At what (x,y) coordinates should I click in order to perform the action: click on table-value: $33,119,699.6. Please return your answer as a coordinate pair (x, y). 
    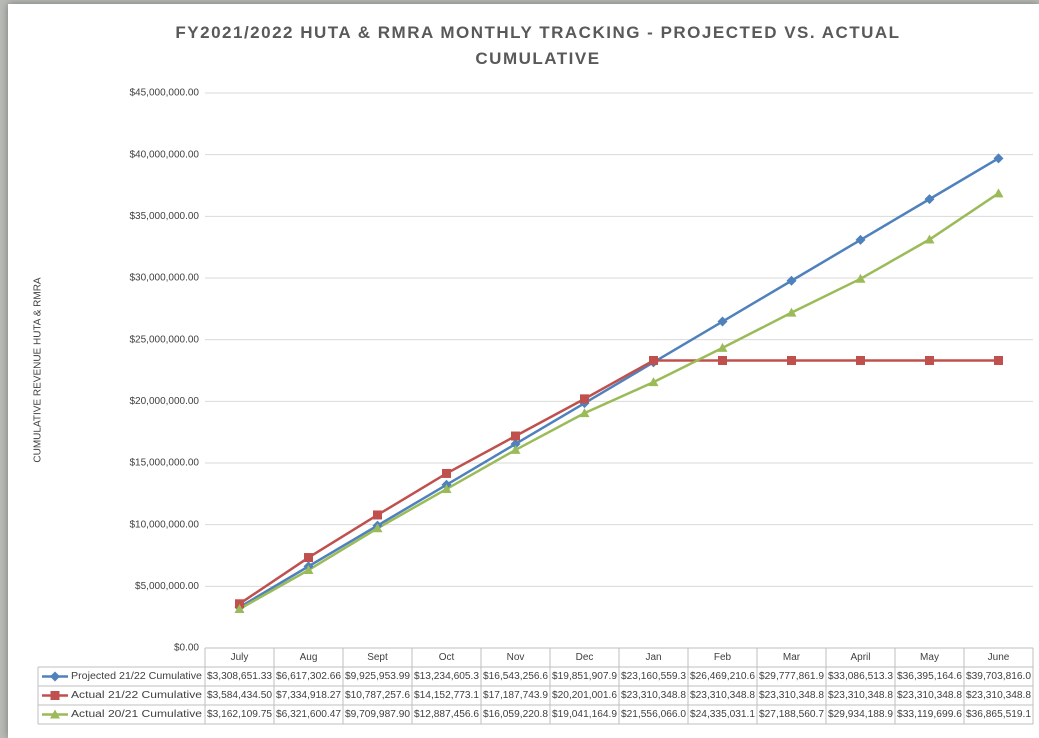
    Looking at the image, I should click on (929, 714).